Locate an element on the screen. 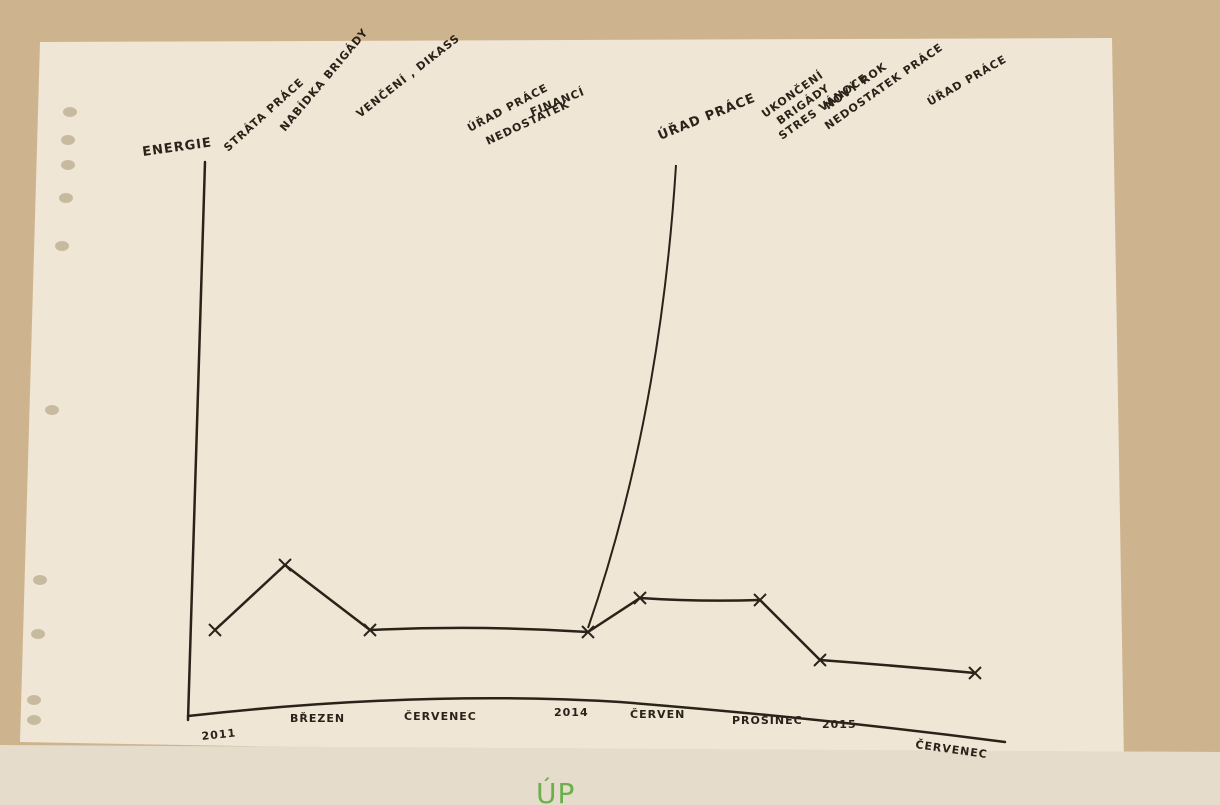 This screenshot has height=805, width=1220. energy-curve is located at coordinates (595, 619).